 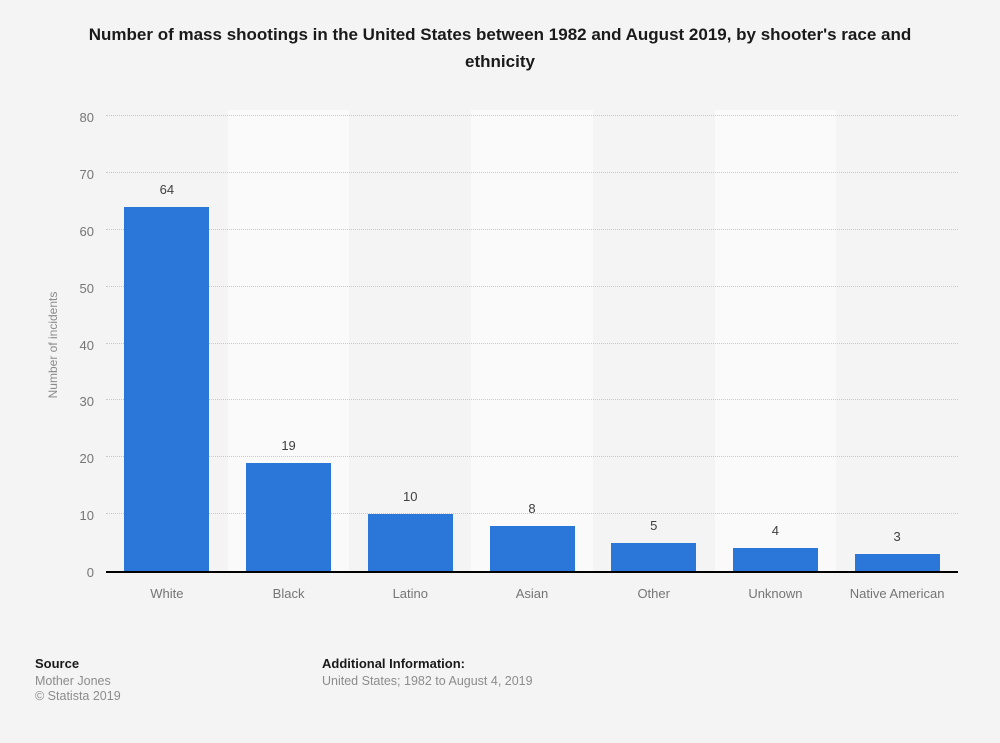 I want to click on bar-value-label: 4, so click(x=775, y=531).